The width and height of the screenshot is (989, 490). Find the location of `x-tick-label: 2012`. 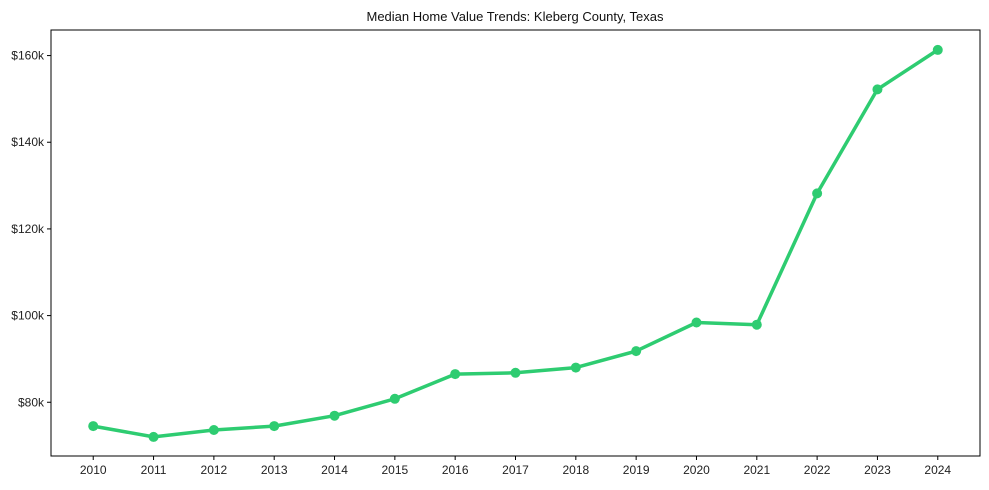

x-tick-label: 2012 is located at coordinates (214, 470).